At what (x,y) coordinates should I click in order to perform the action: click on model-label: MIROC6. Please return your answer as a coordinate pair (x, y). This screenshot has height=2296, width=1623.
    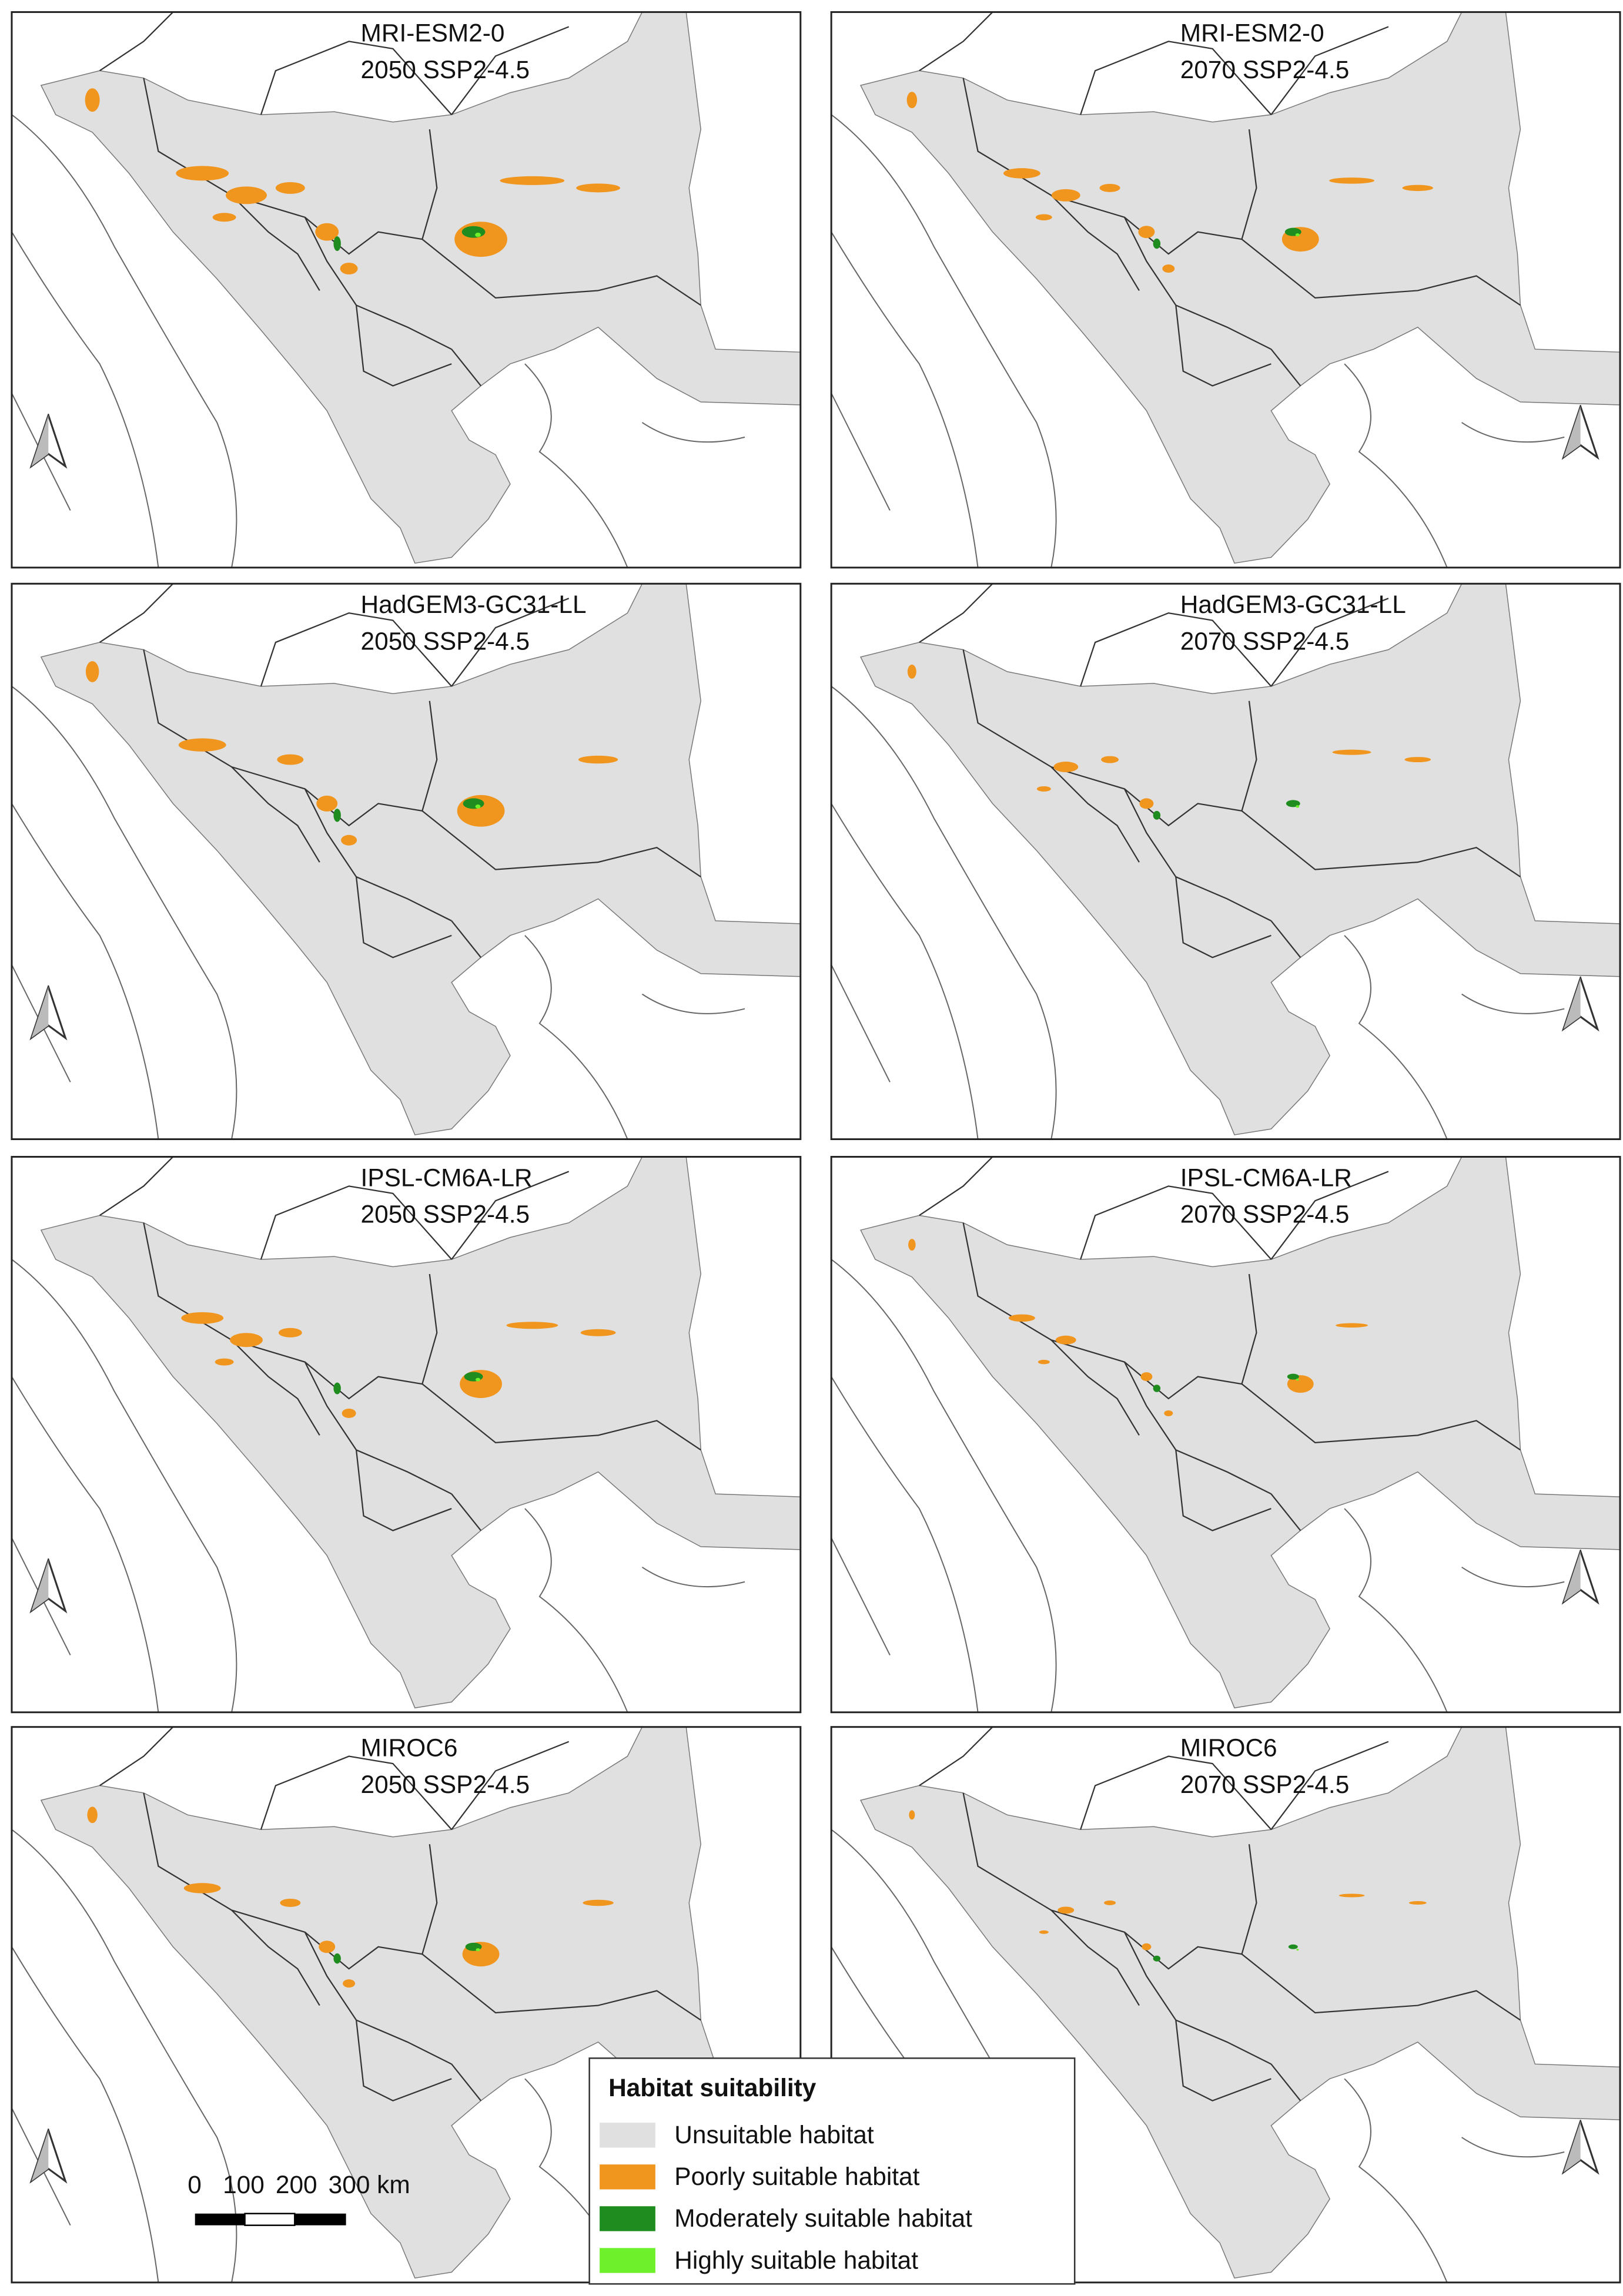
    Looking at the image, I should click on (409, 1748).